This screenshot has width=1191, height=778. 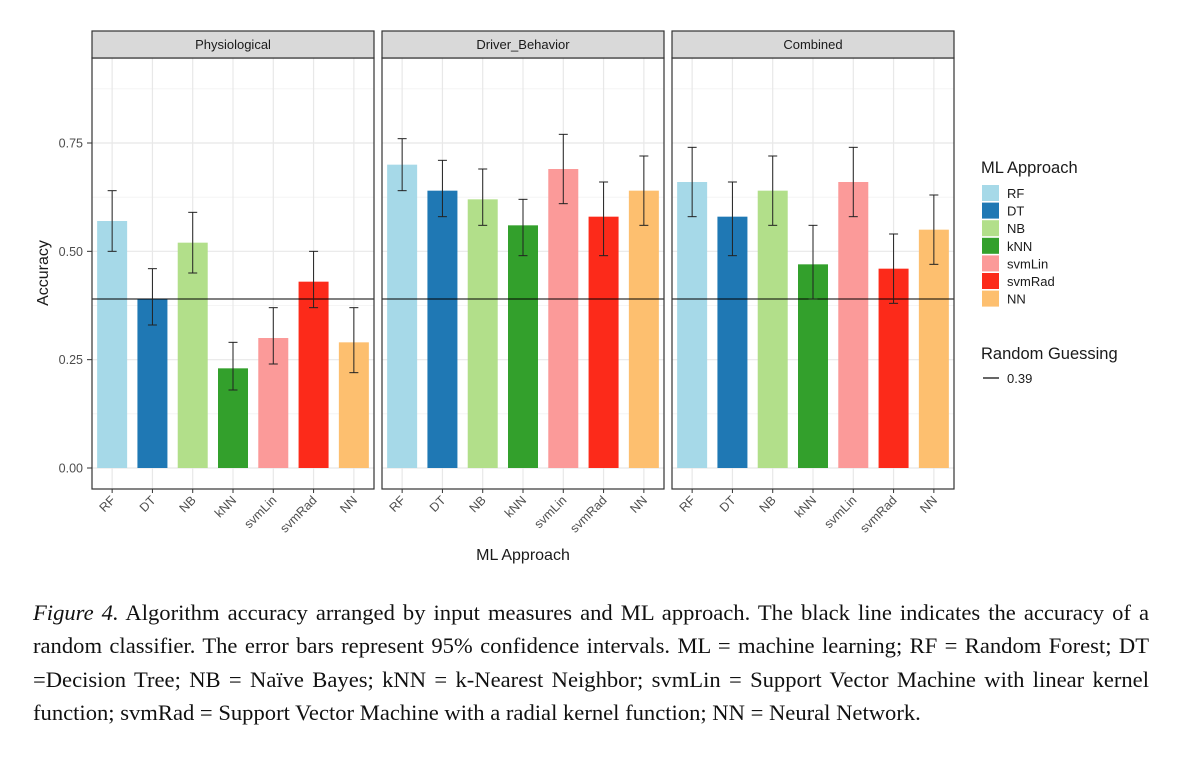 I want to click on legend-label: RF, so click(x=1015, y=193).